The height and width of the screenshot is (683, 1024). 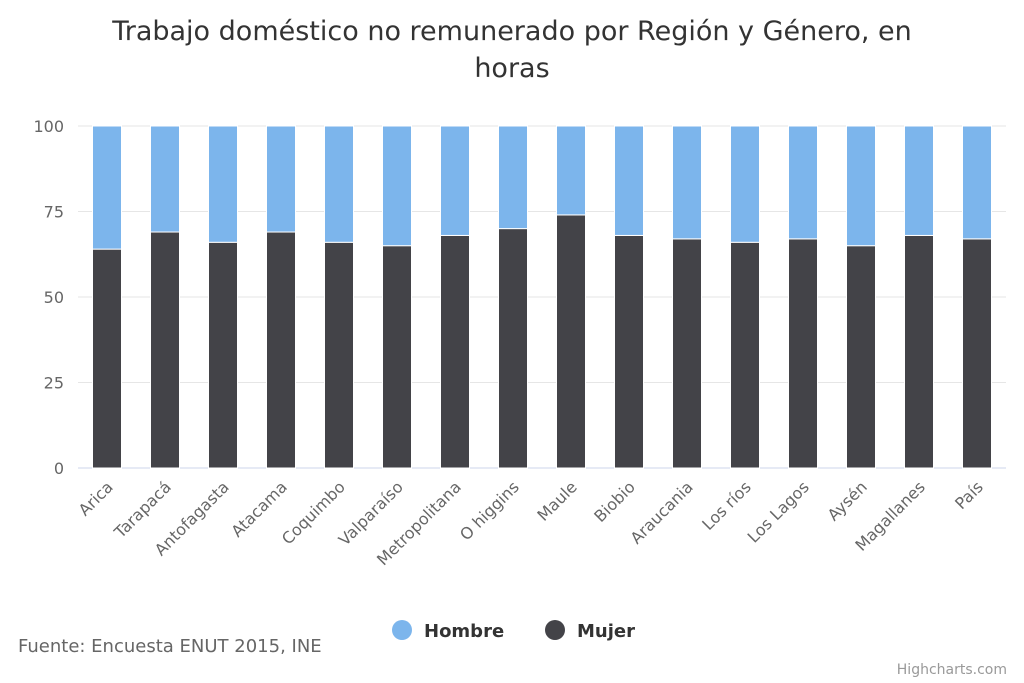 What do you see at coordinates (170, 646) in the screenshot?
I see `source-note: Fuente: Encuesta ENUT 2015, INE` at bounding box center [170, 646].